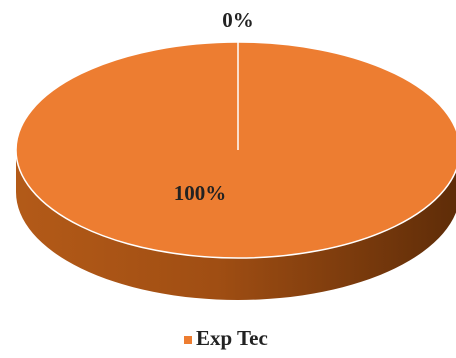  What do you see at coordinates (232, 338) in the screenshot?
I see `legend-label: Exp Tec` at bounding box center [232, 338].